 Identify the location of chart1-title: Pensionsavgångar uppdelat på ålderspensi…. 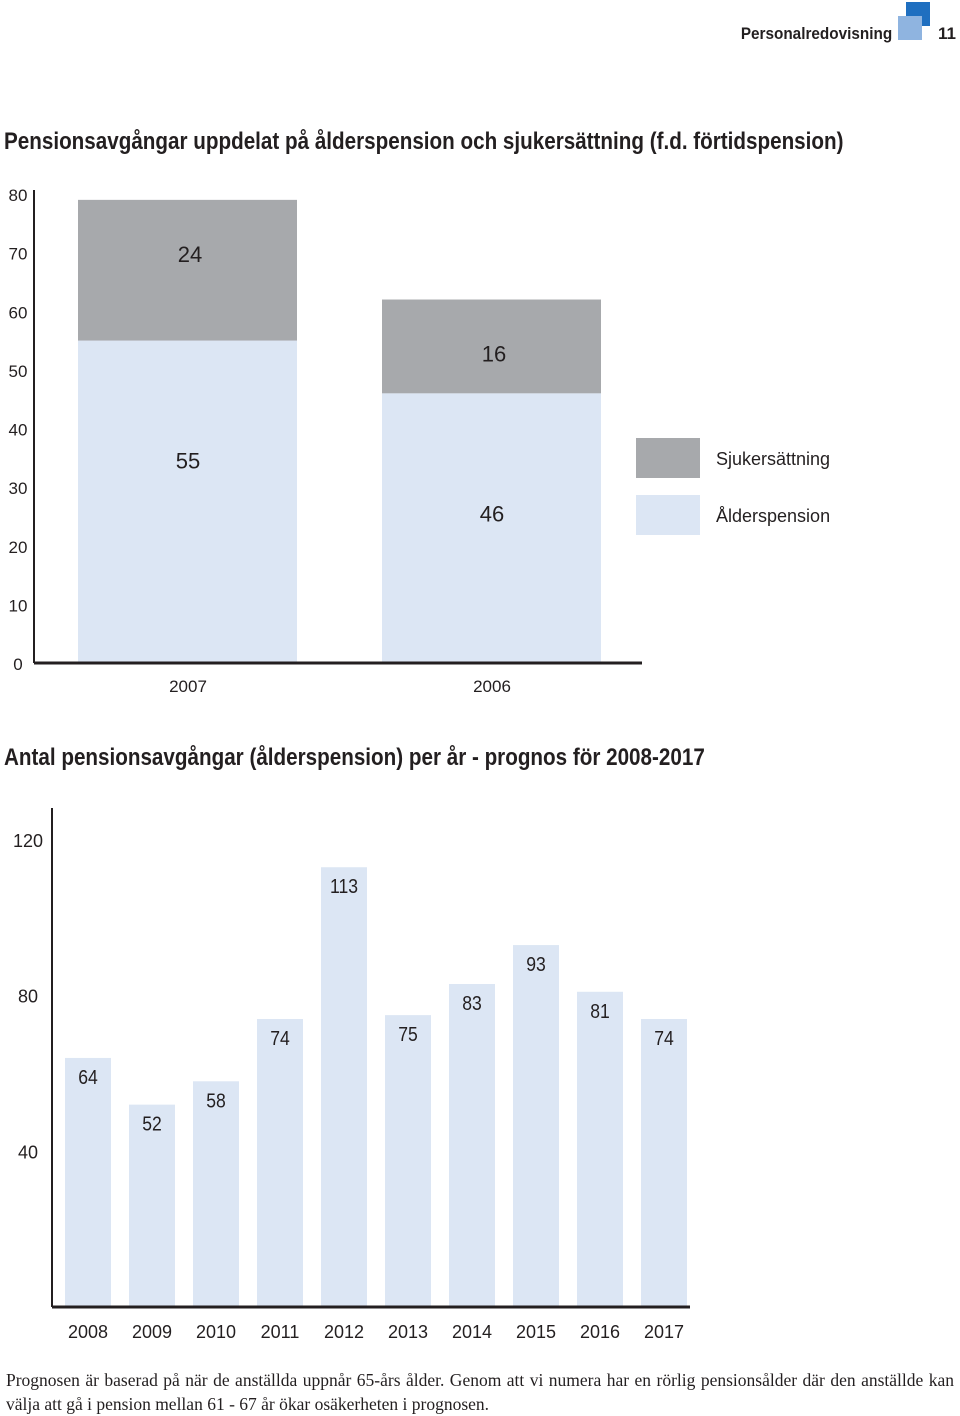
(424, 141).